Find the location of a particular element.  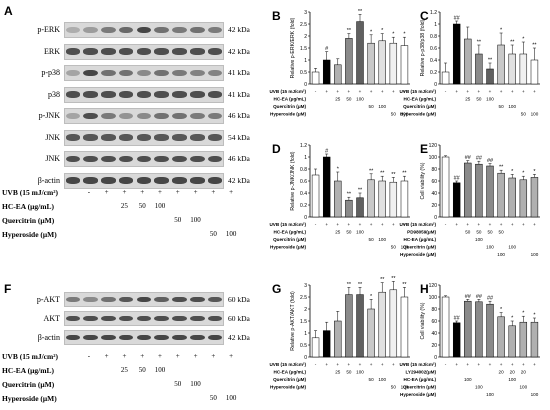

blot-kda-label: 46 kDa is located at coordinates (239, 158).